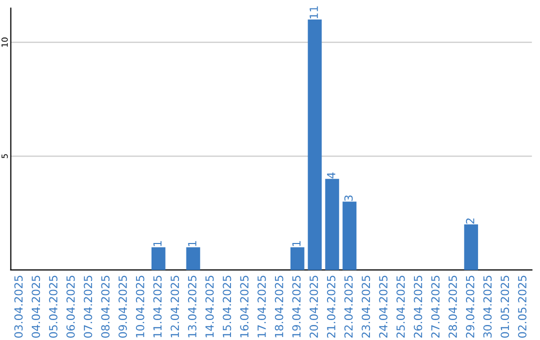  I want to click on x-tick-label: 19.04.2025, so click(296, 307).